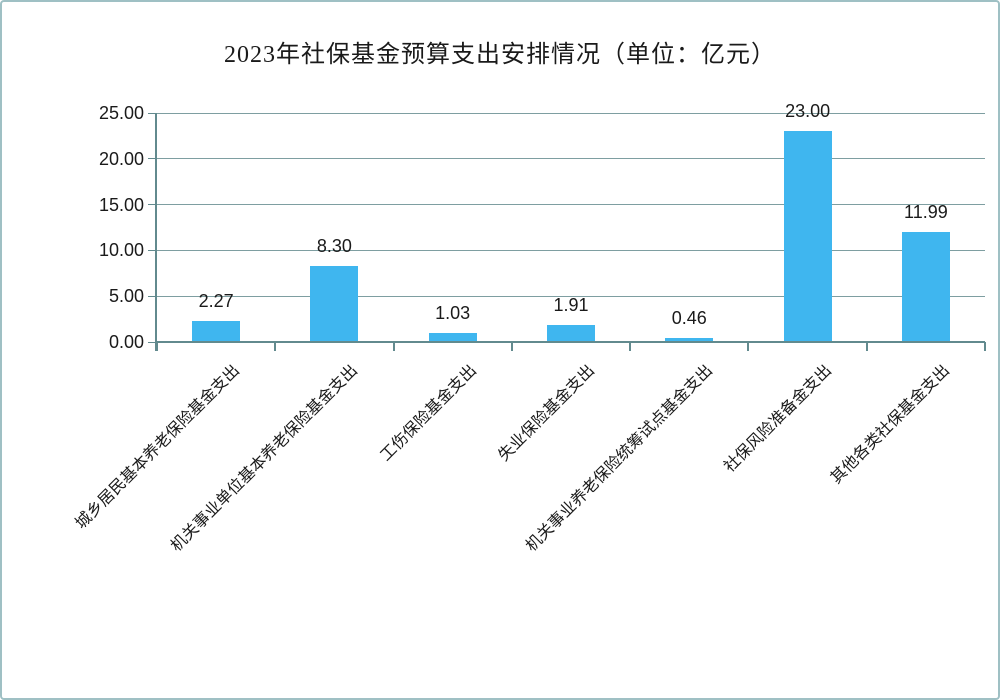 The image size is (1000, 700). Describe the element at coordinates (121, 113) in the screenshot. I see `y-axis-tick-label: 25.00` at that location.